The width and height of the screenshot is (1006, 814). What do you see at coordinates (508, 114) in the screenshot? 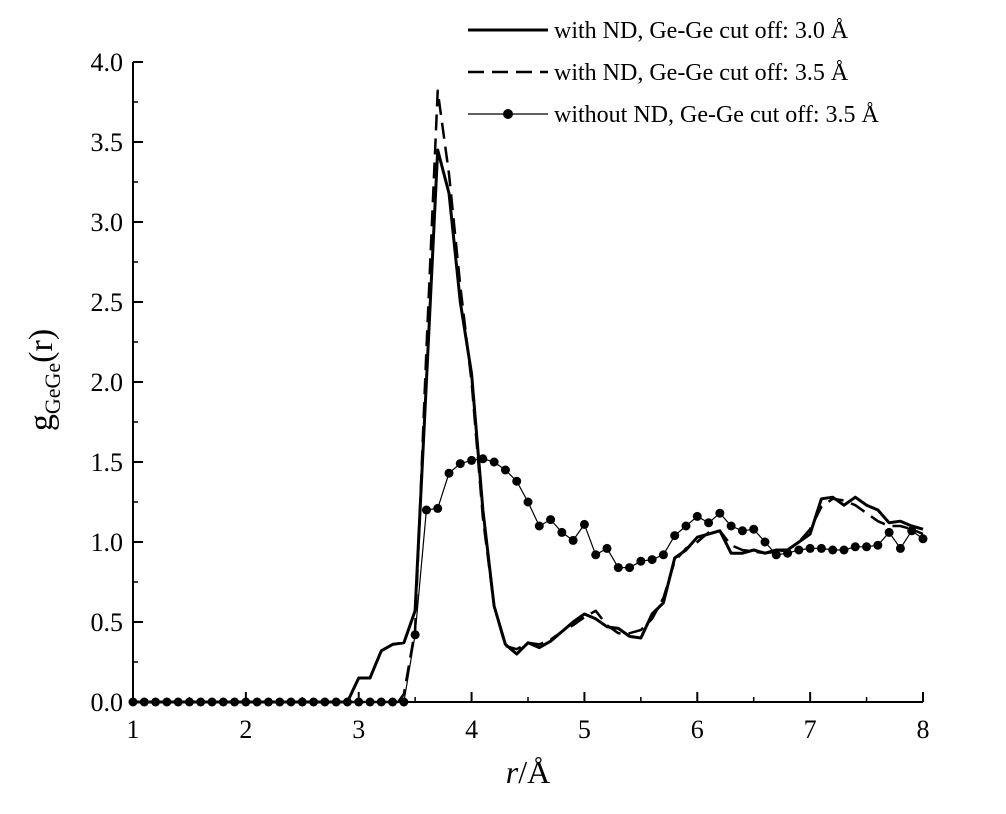
I see `legend-swatch-dot` at bounding box center [508, 114].